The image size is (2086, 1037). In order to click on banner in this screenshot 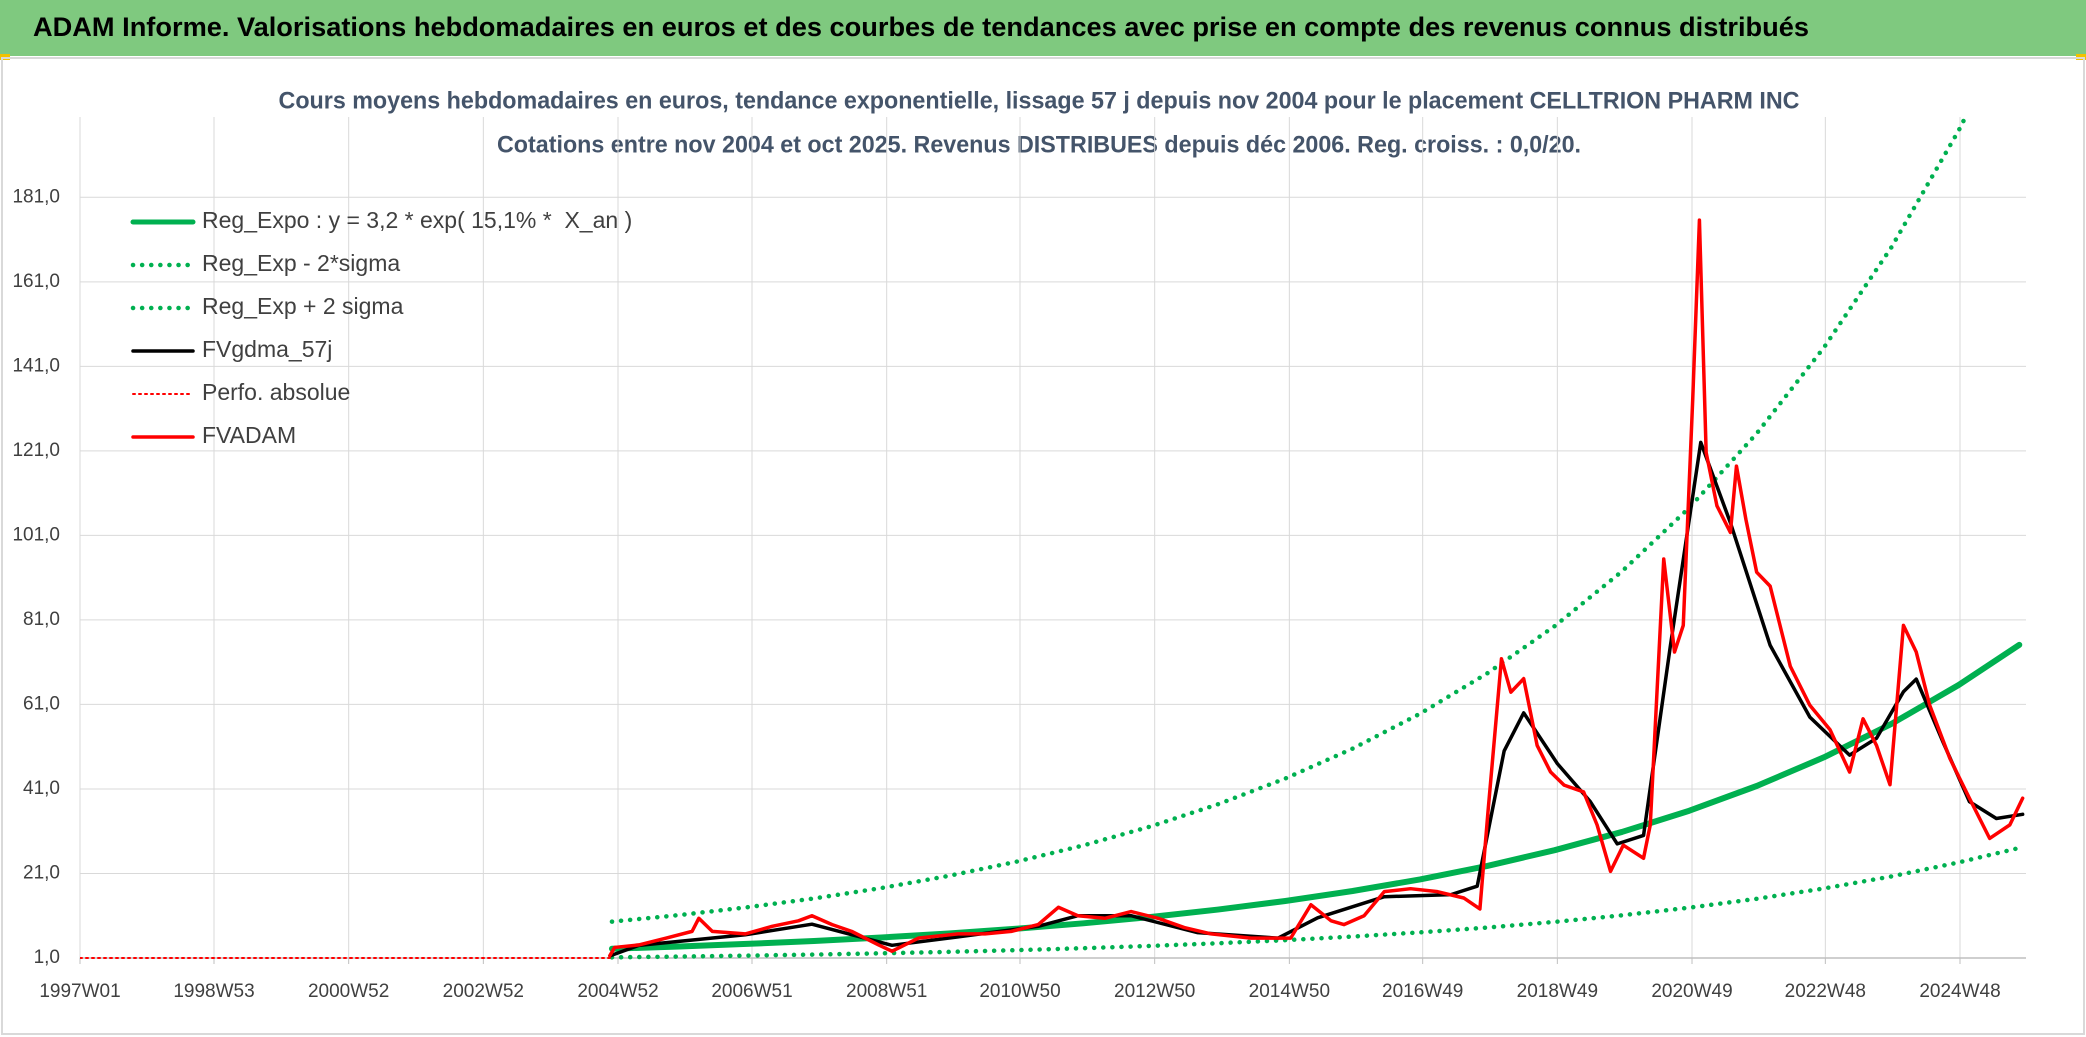, I will do `click(1043, 28)`.